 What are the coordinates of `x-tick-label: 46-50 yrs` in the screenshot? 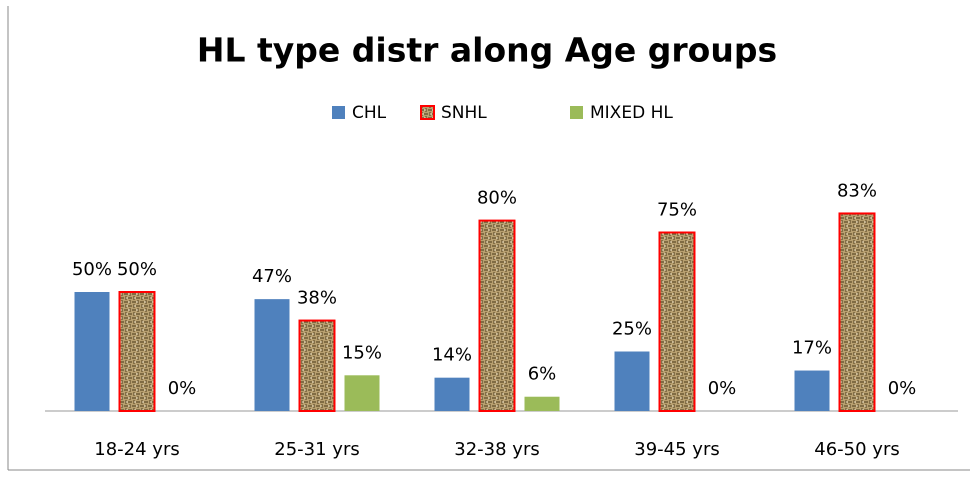 It's located at (856, 449).